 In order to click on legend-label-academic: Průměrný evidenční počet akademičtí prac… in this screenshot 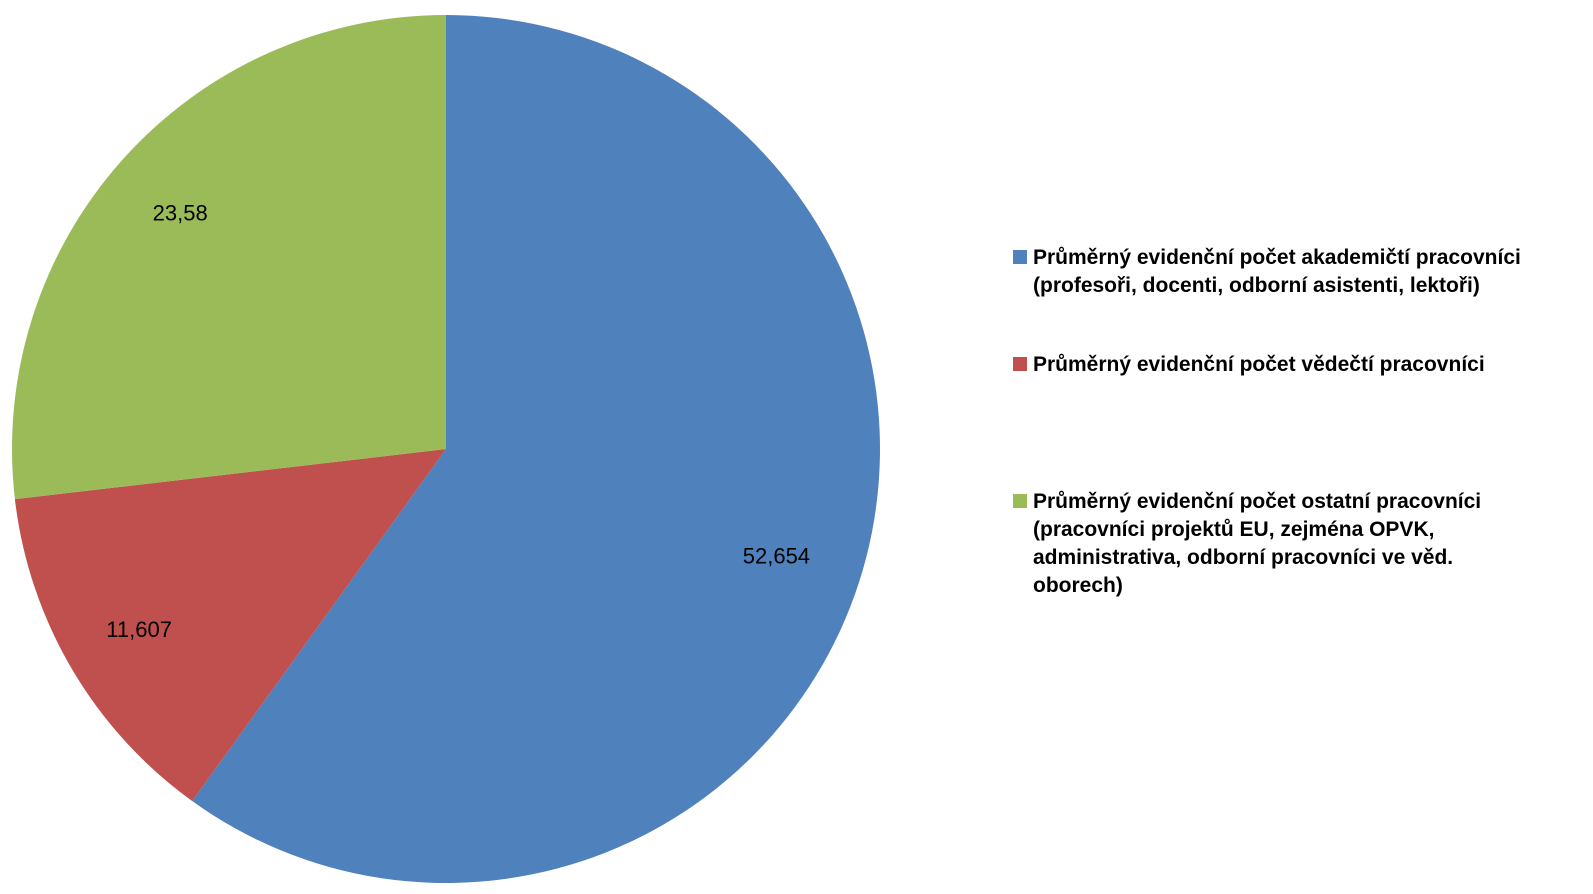, I will do `click(1277, 271)`.